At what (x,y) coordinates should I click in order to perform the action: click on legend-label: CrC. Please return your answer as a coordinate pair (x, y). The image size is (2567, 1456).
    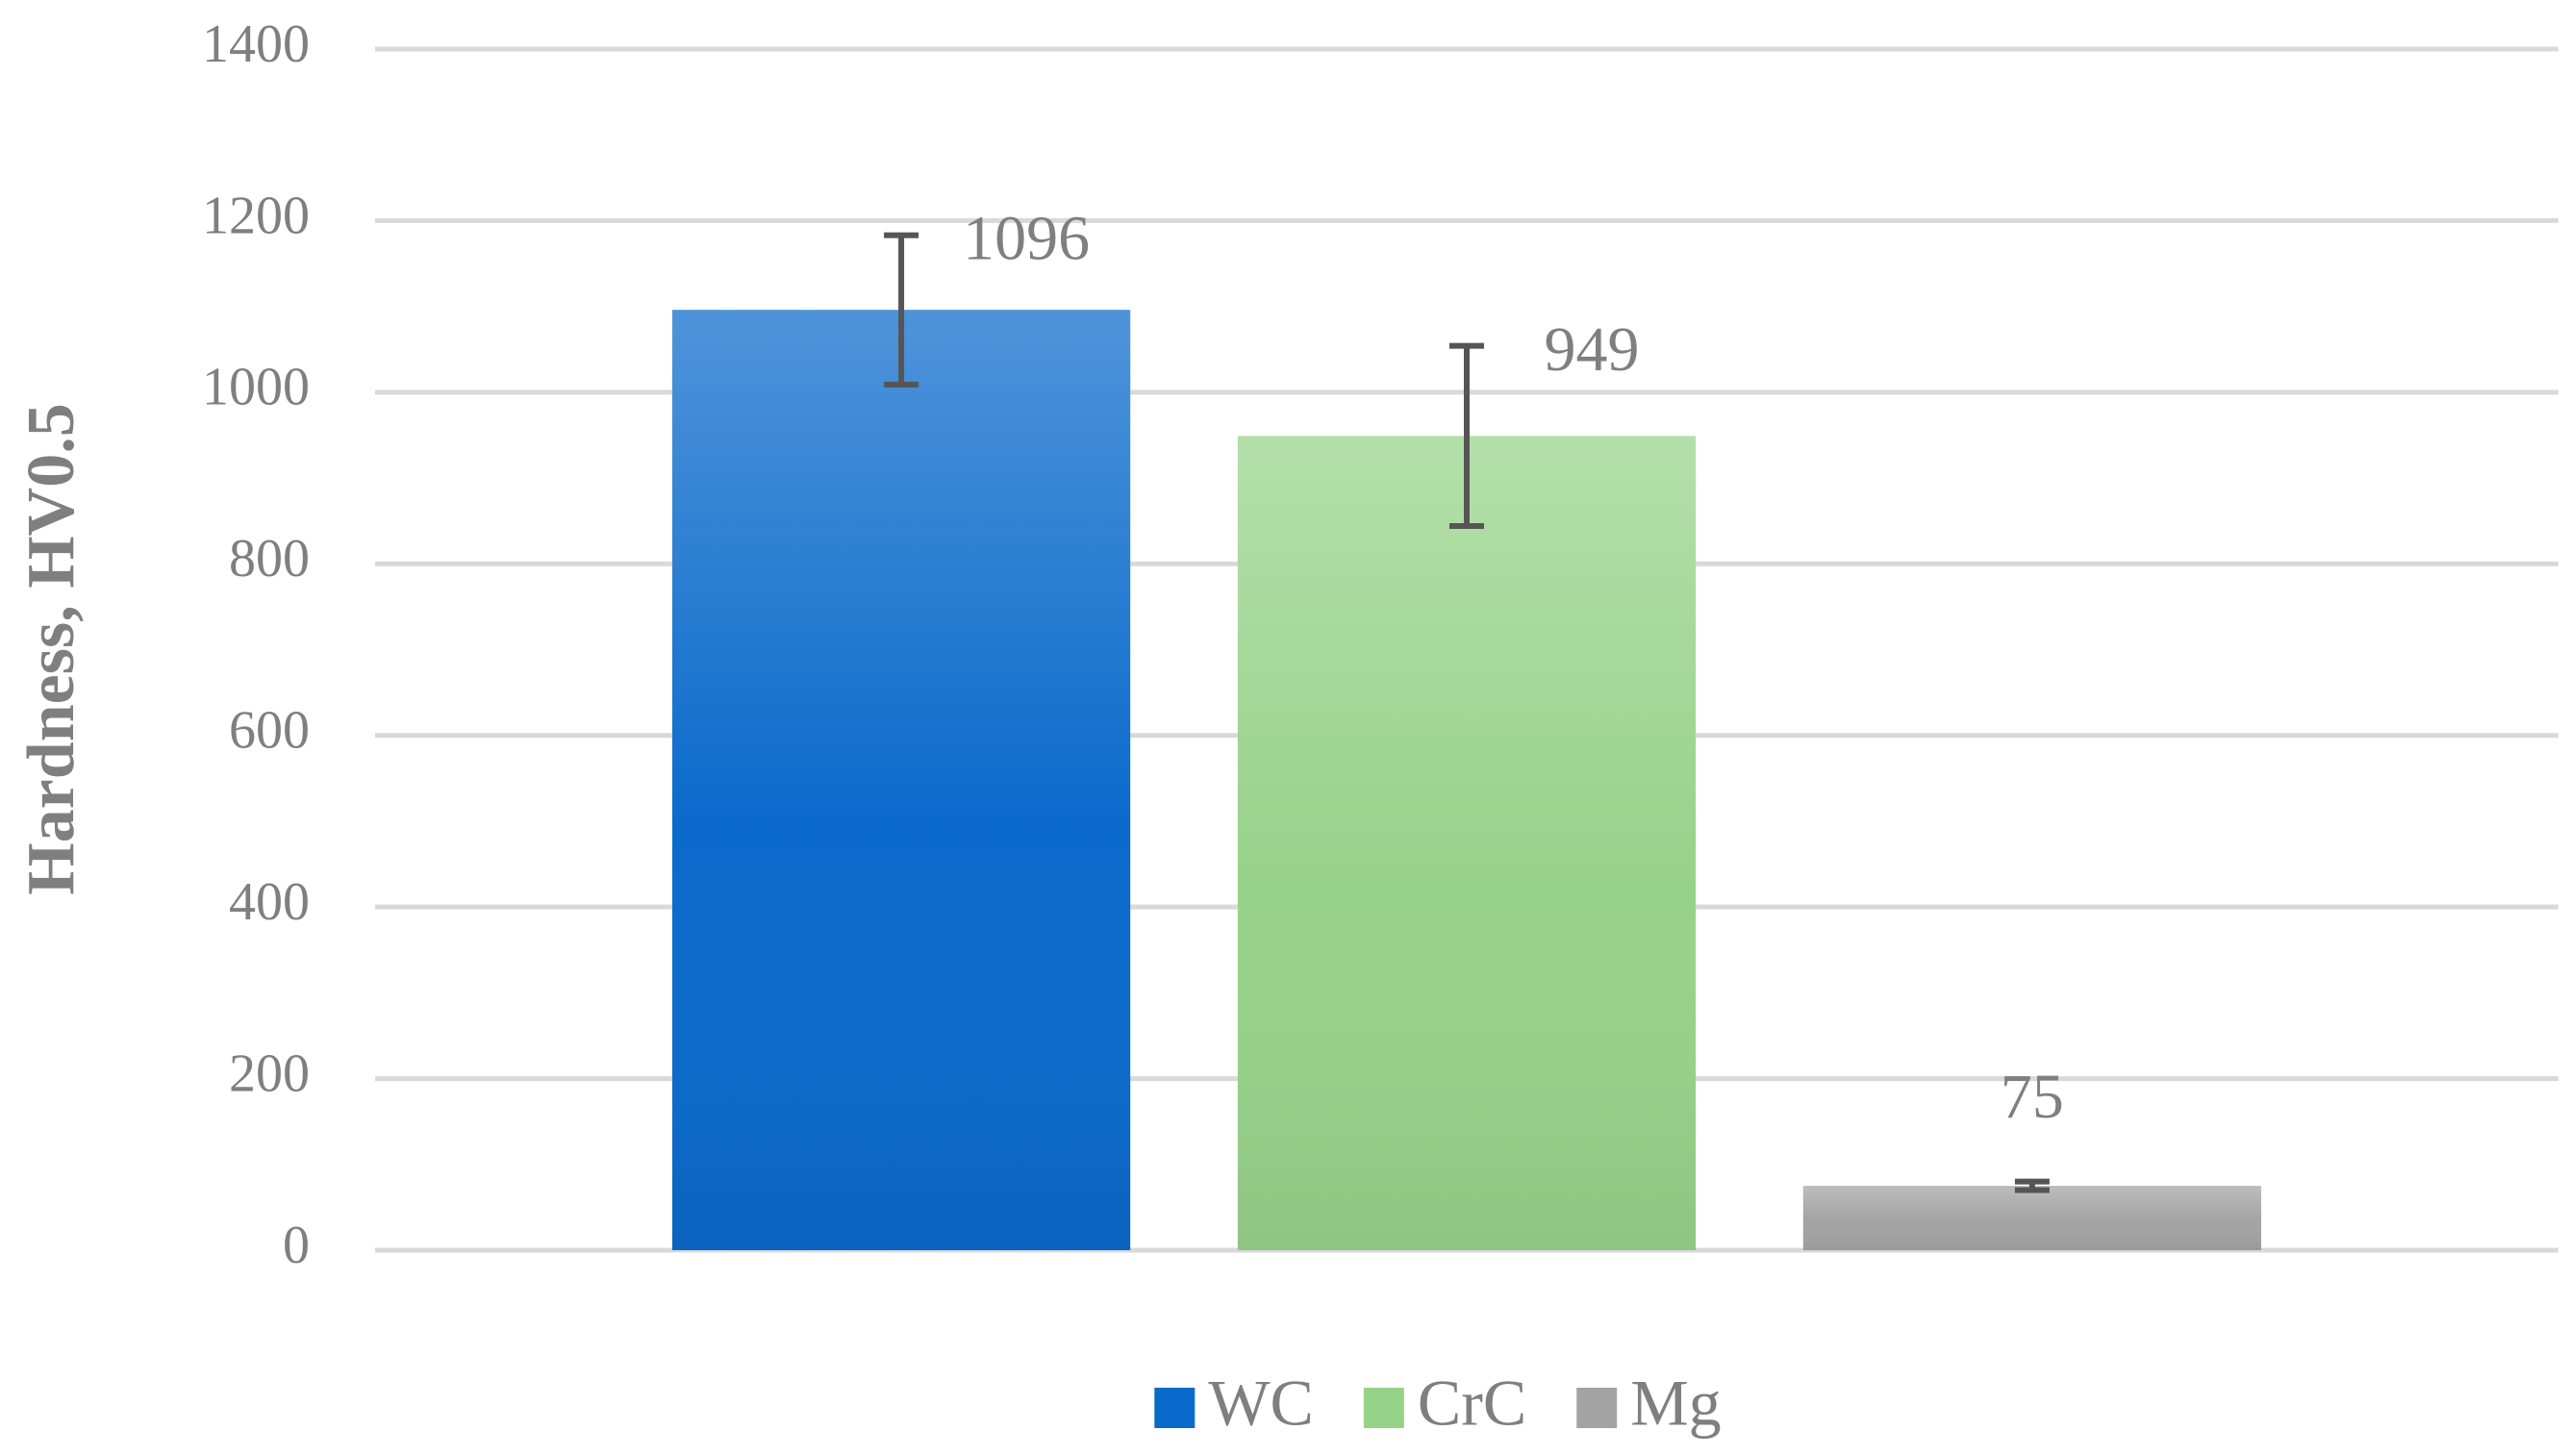
    Looking at the image, I should click on (1472, 1404).